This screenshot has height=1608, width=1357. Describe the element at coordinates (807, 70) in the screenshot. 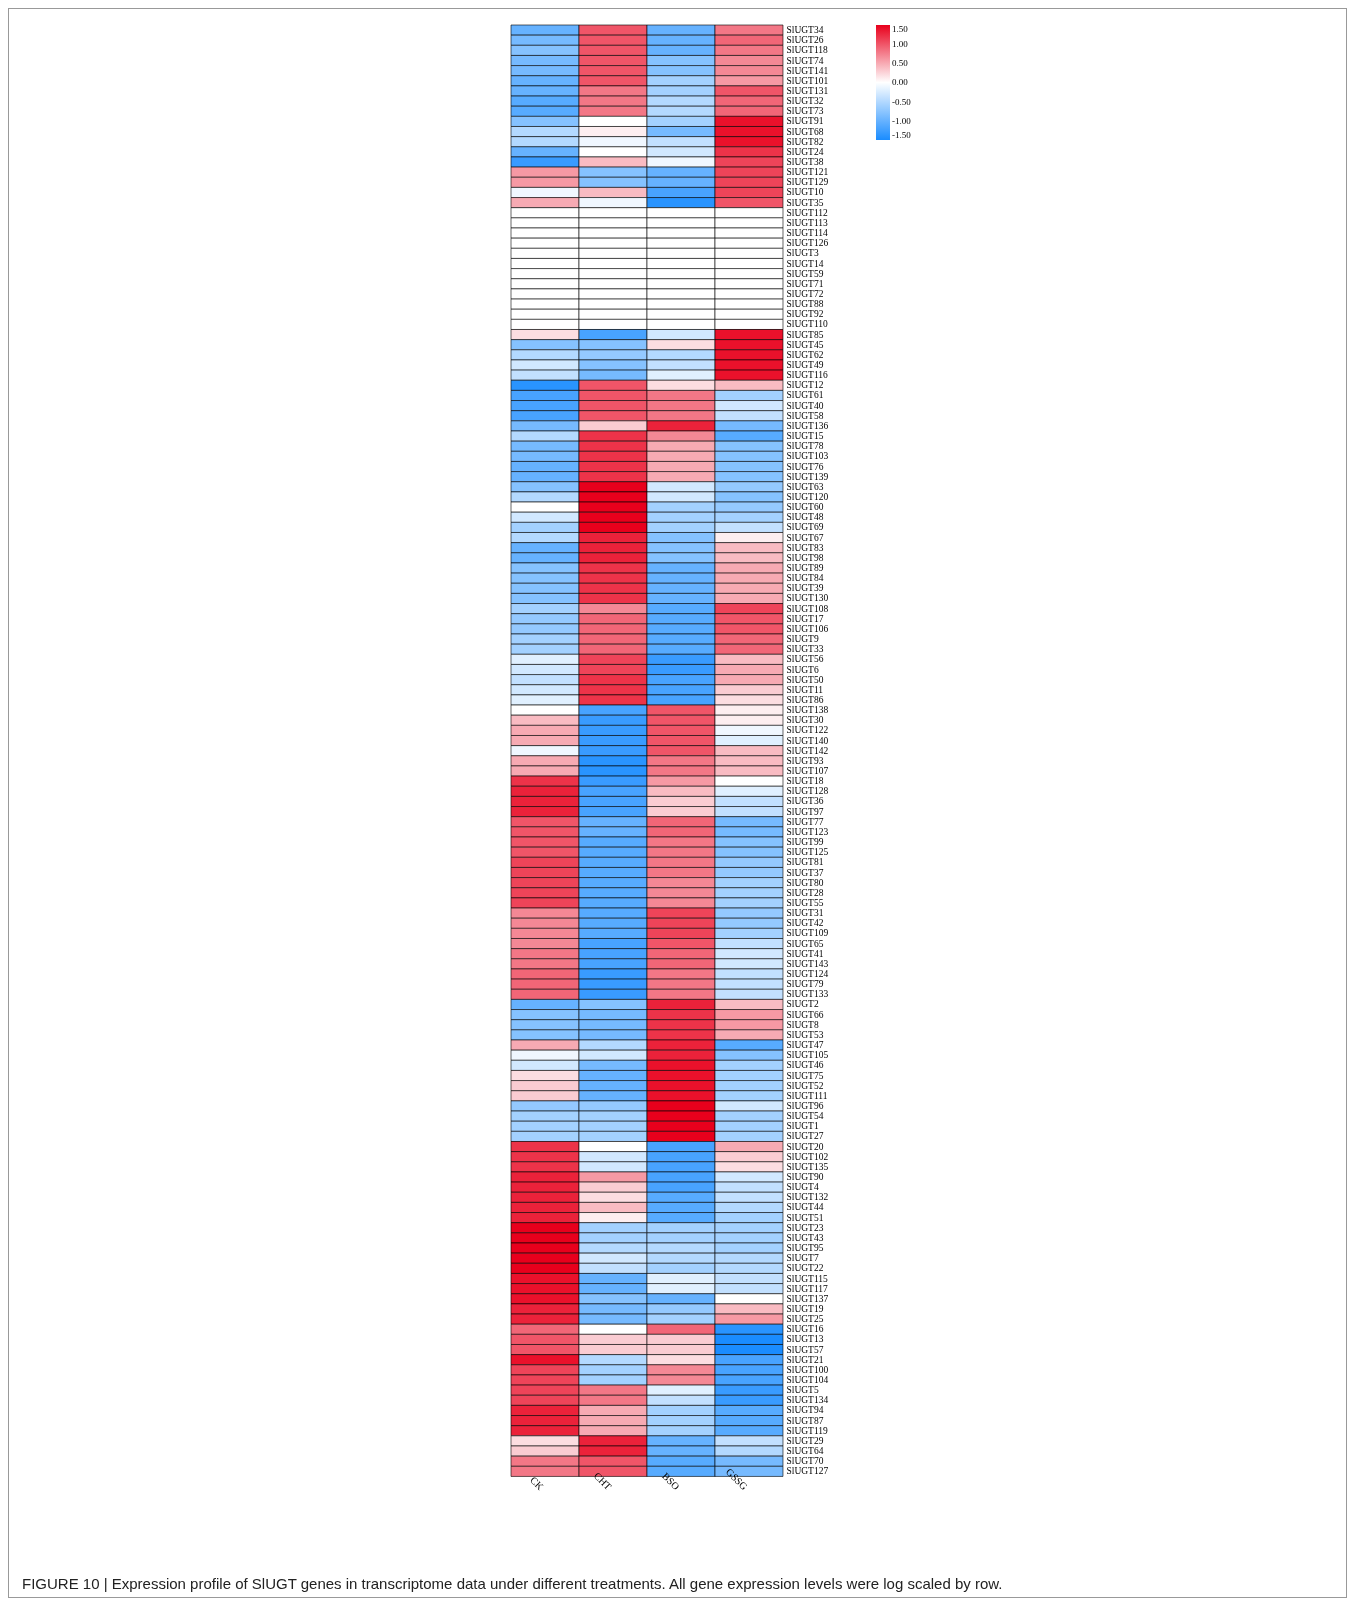

I see `y-tick-label: SlUGT141` at that location.